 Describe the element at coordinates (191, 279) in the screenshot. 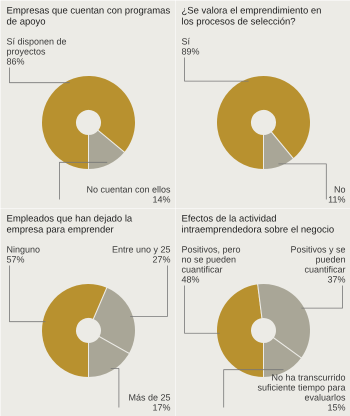

I see `data-label: 48%` at that location.